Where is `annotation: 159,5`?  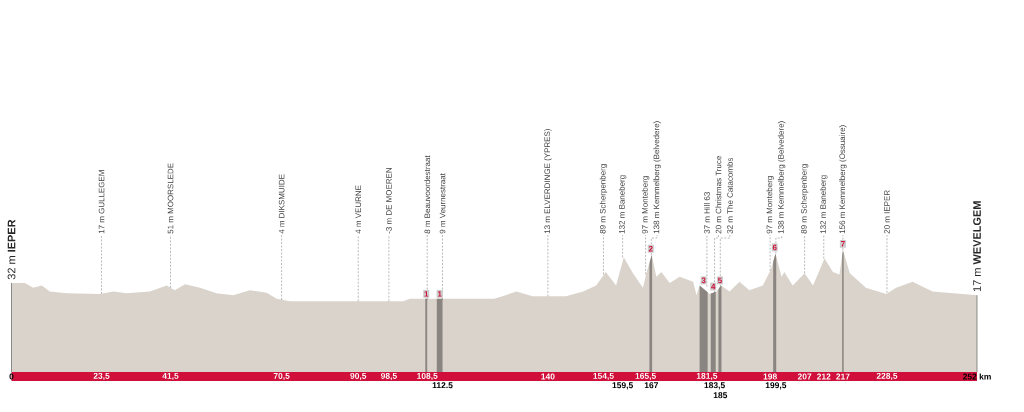 annotation: 159,5 is located at coordinates (622, 386).